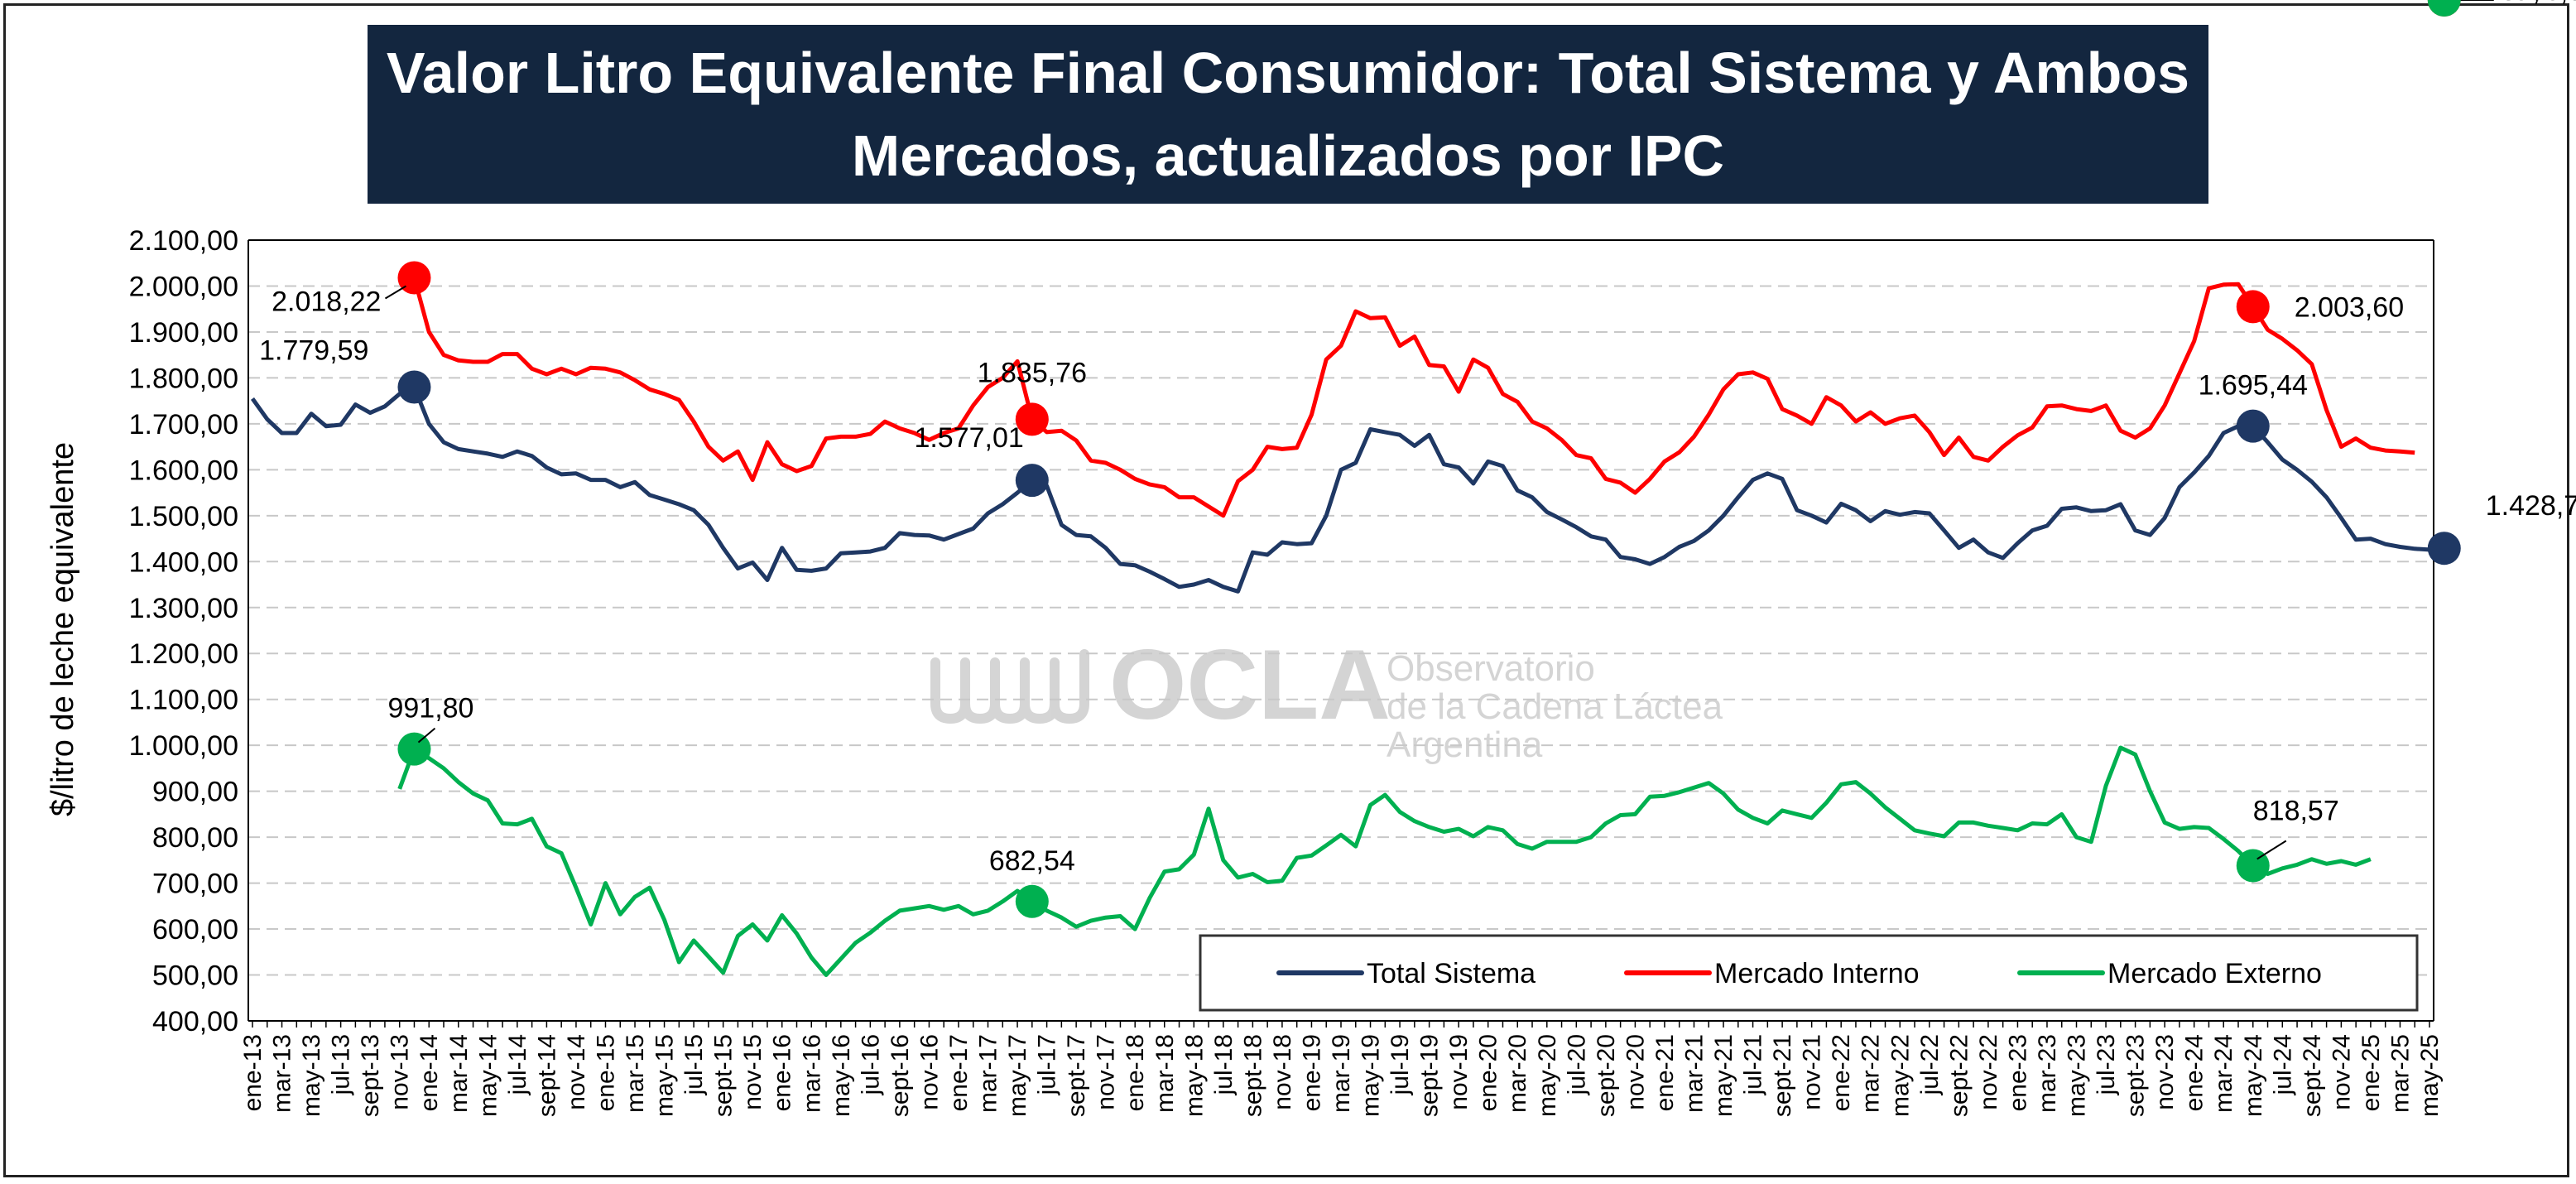  Describe the element at coordinates (2529, 3) in the screenshot. I see `data-label: 752,44` at that location.